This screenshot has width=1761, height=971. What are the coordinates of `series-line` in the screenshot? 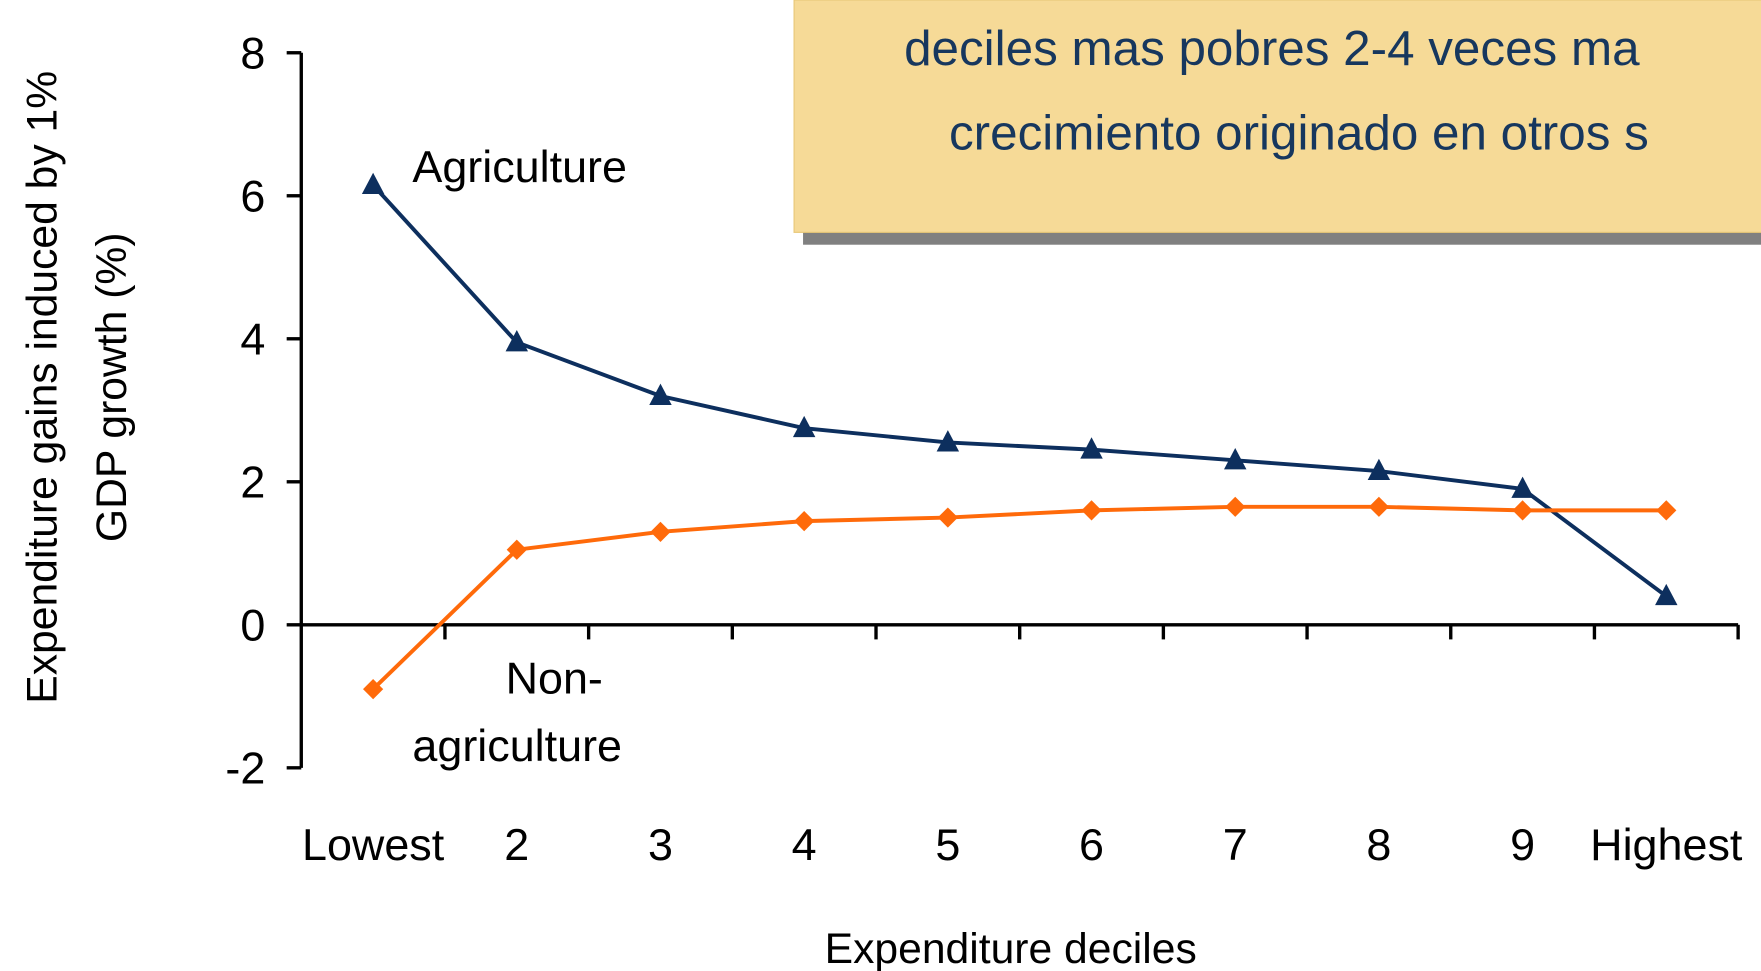 It's located at (1019, 597).